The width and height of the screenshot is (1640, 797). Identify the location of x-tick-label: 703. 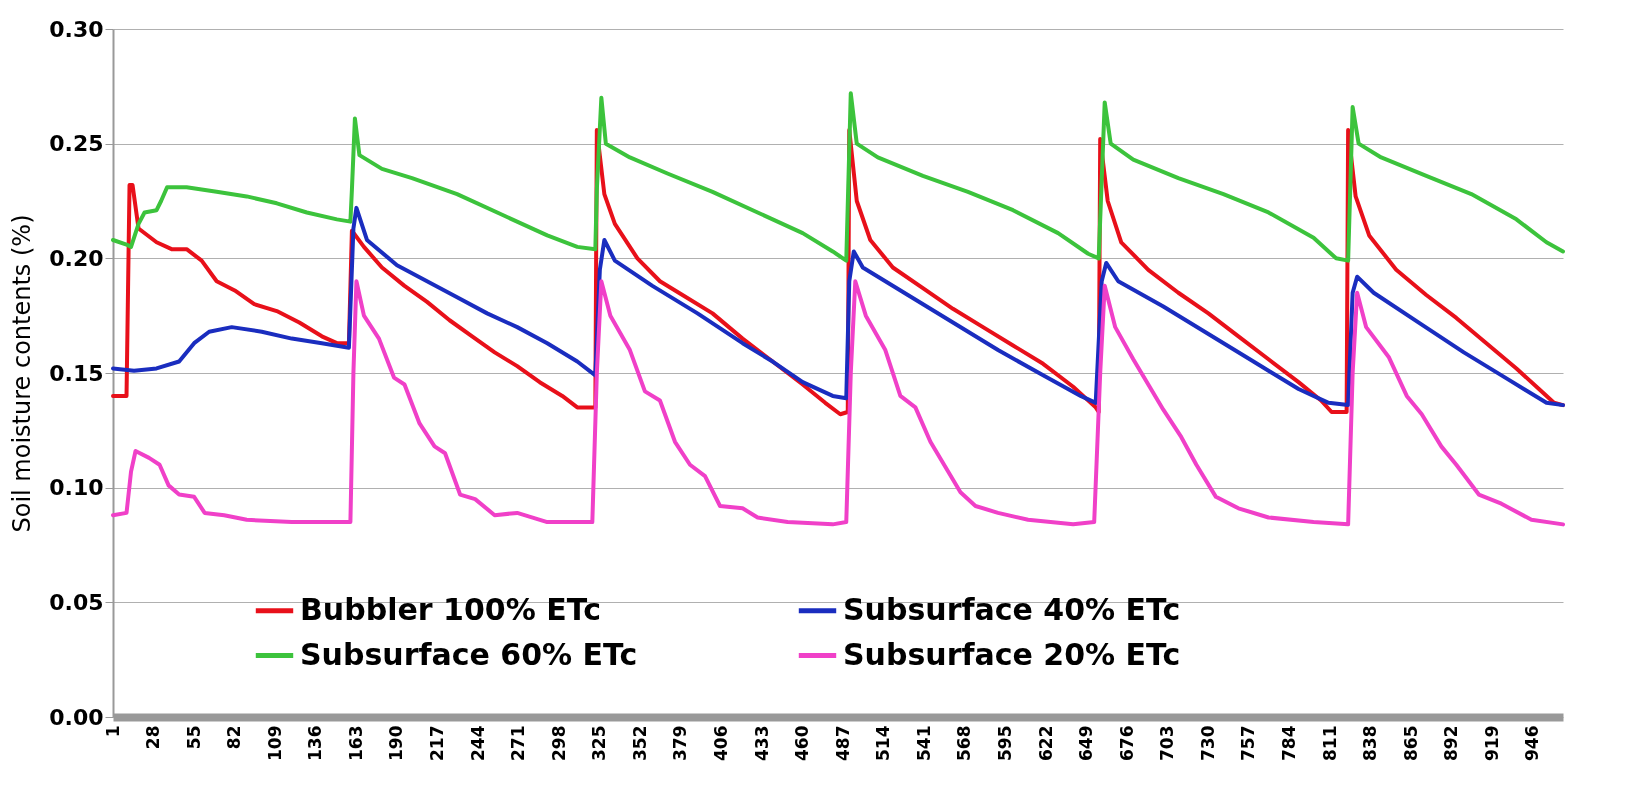
(1167, 743).